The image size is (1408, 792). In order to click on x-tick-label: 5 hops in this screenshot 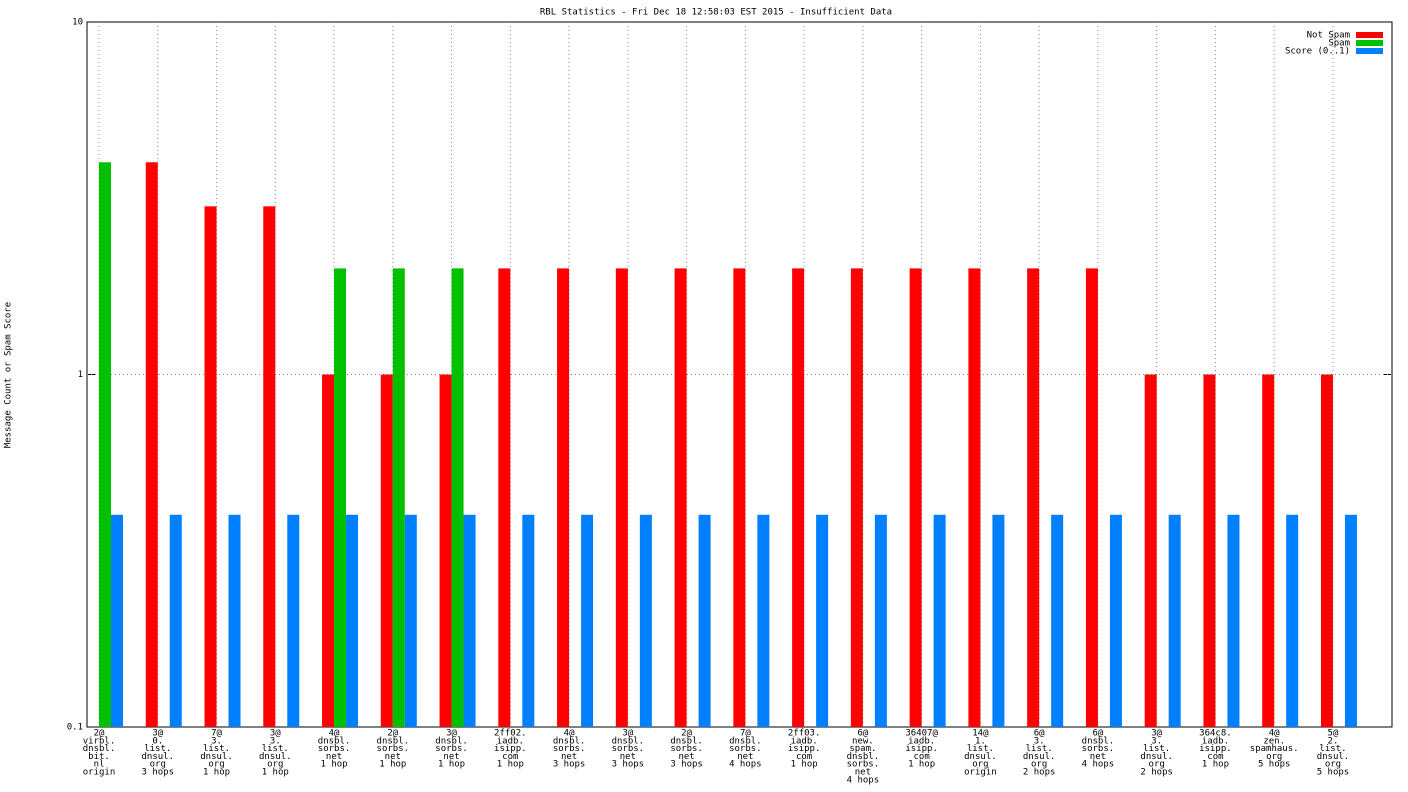, I will do `click(1333, 773)`.